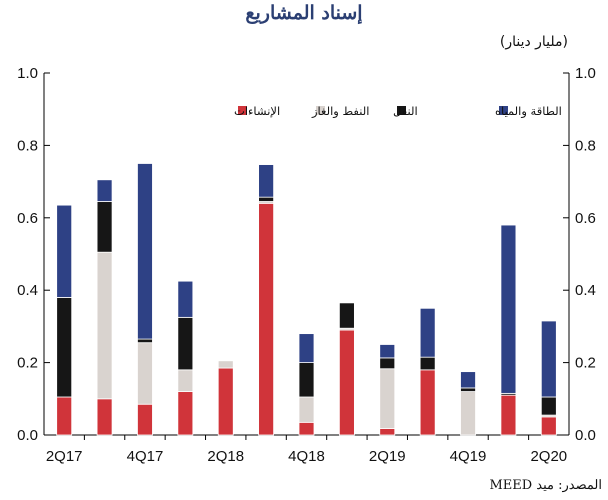  What do you see at coordinates (145, 456) in the screenshot?
I see `x-tick-label: 4Q17` at bounding box center [145, 456].